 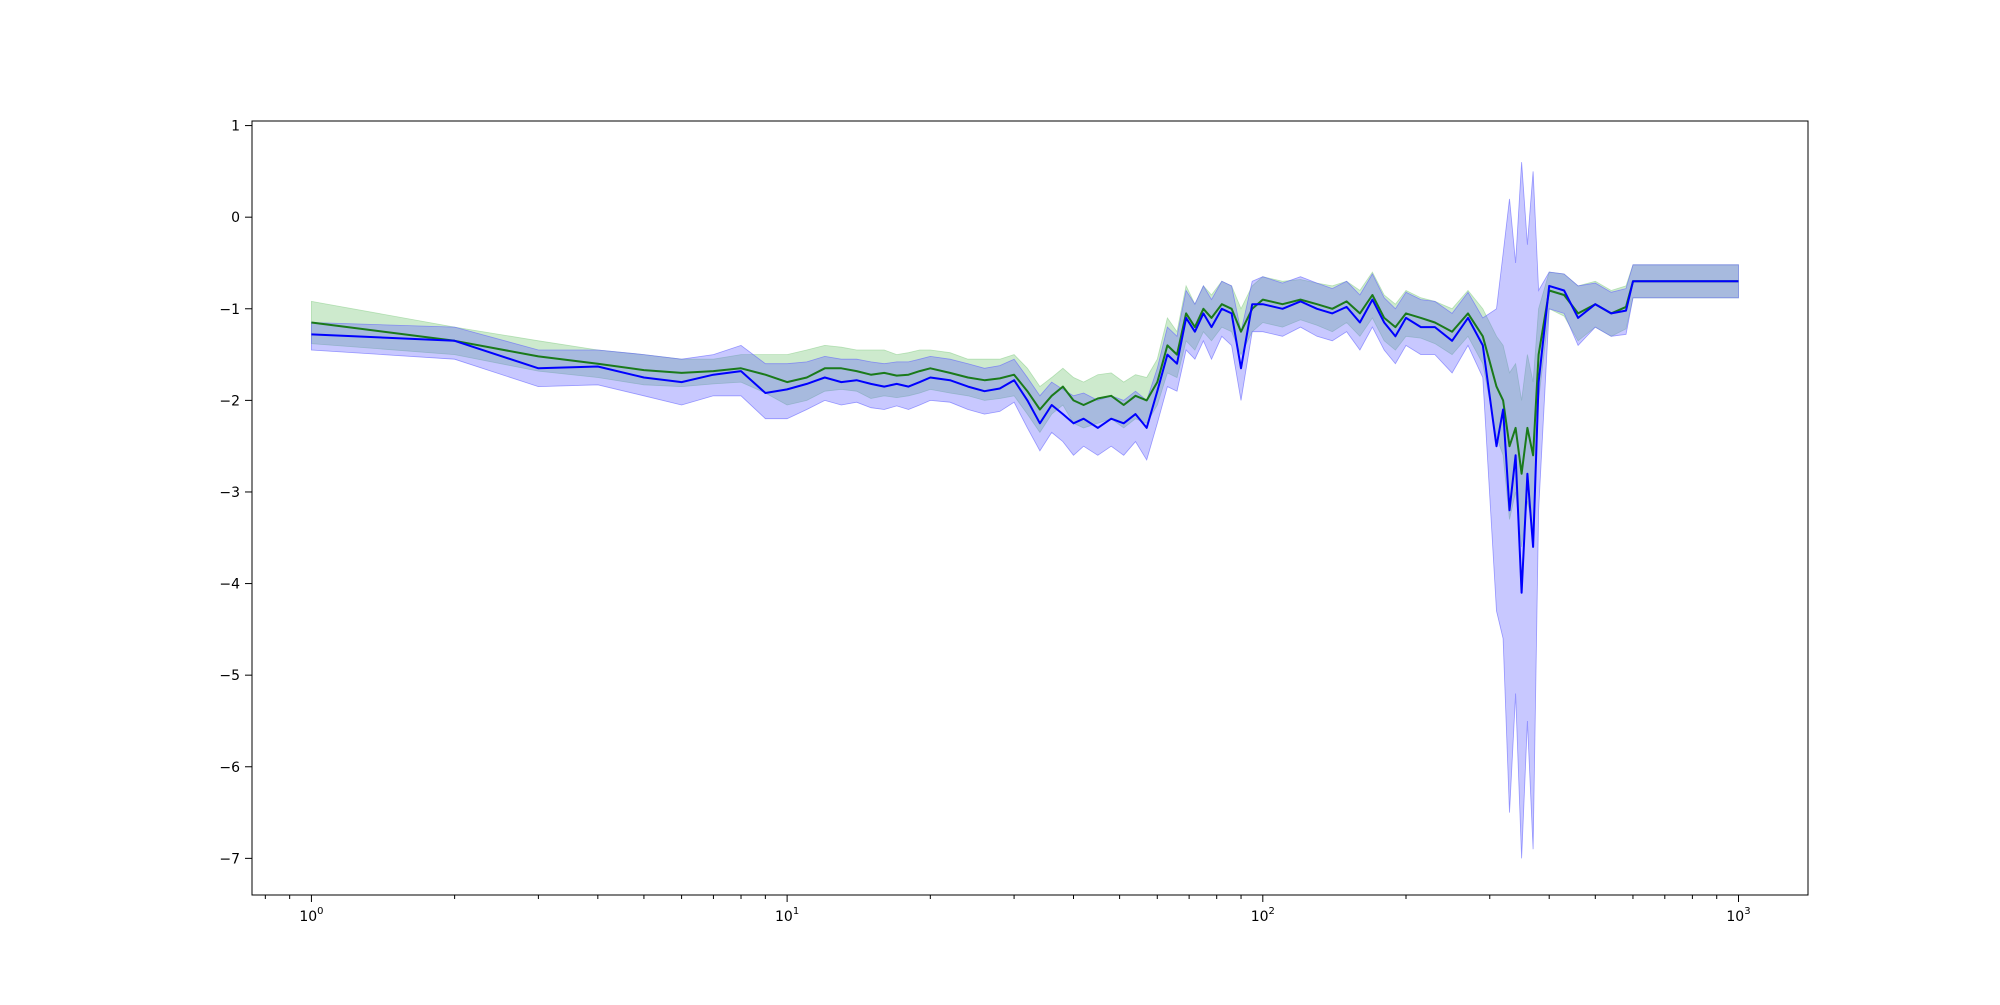 What do you see at coordinates (311, 915) in the screenshot?
I see `x-tick-label: 10⁰` at bounding box center [311, 915].